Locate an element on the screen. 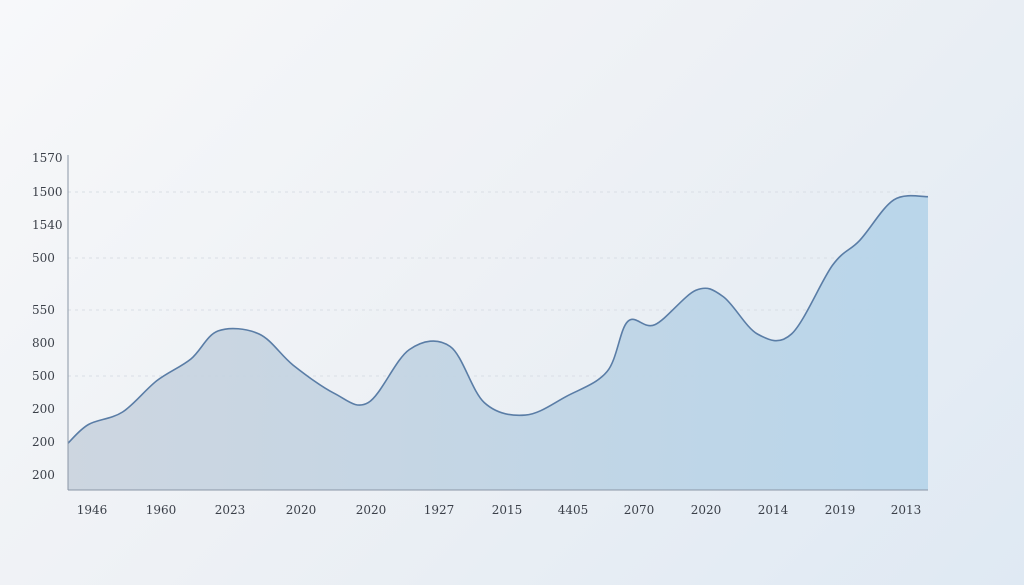  x-tick-label: 1946 is located at coordinates (92, 510).